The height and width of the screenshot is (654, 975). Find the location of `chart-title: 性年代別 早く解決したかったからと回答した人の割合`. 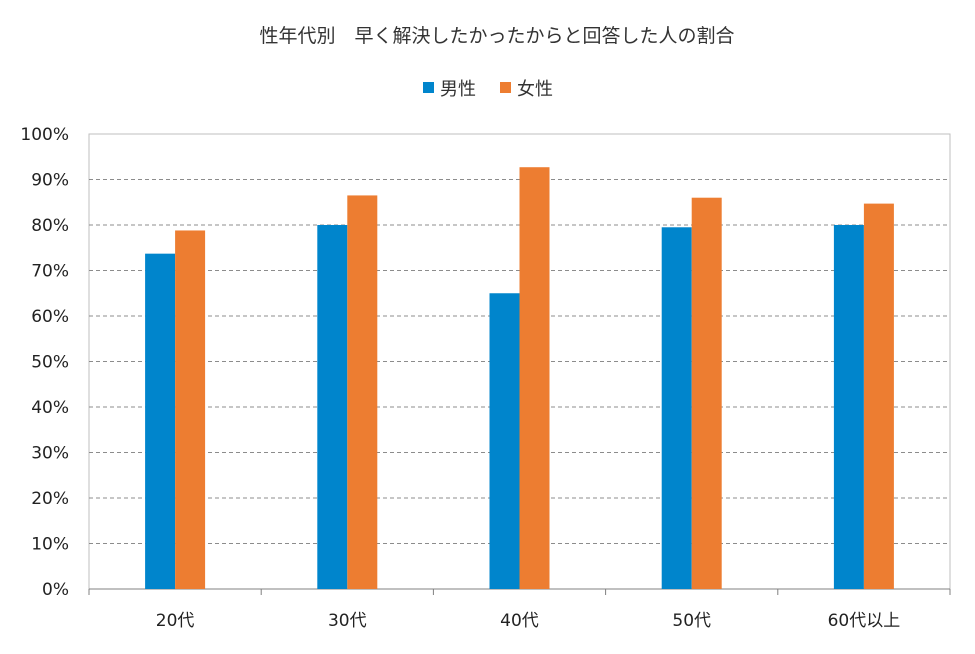

chart-title: 性年代別 早く解決したかったからと回答した人の割合 is located at coordinates (496, 36).